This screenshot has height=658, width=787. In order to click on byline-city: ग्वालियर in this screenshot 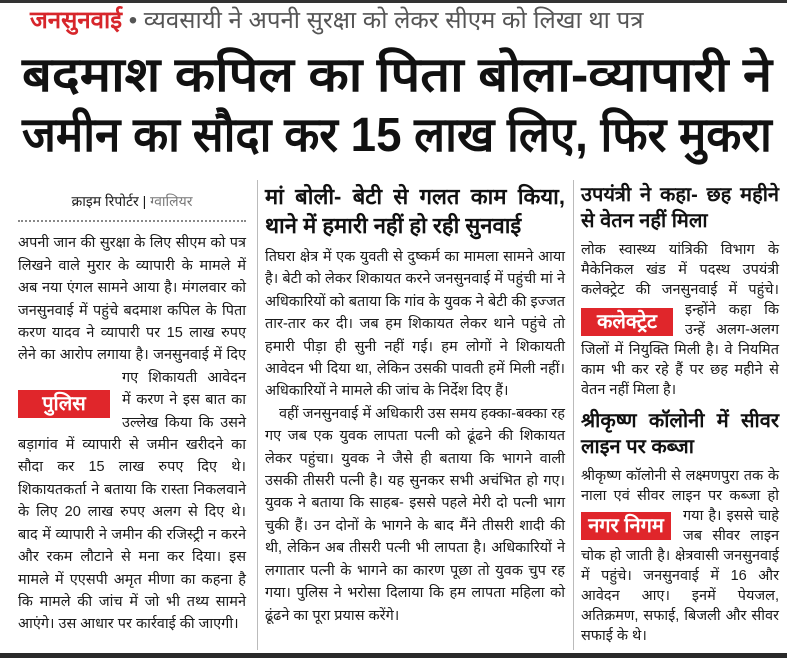, I will do `click(171, 201)`.